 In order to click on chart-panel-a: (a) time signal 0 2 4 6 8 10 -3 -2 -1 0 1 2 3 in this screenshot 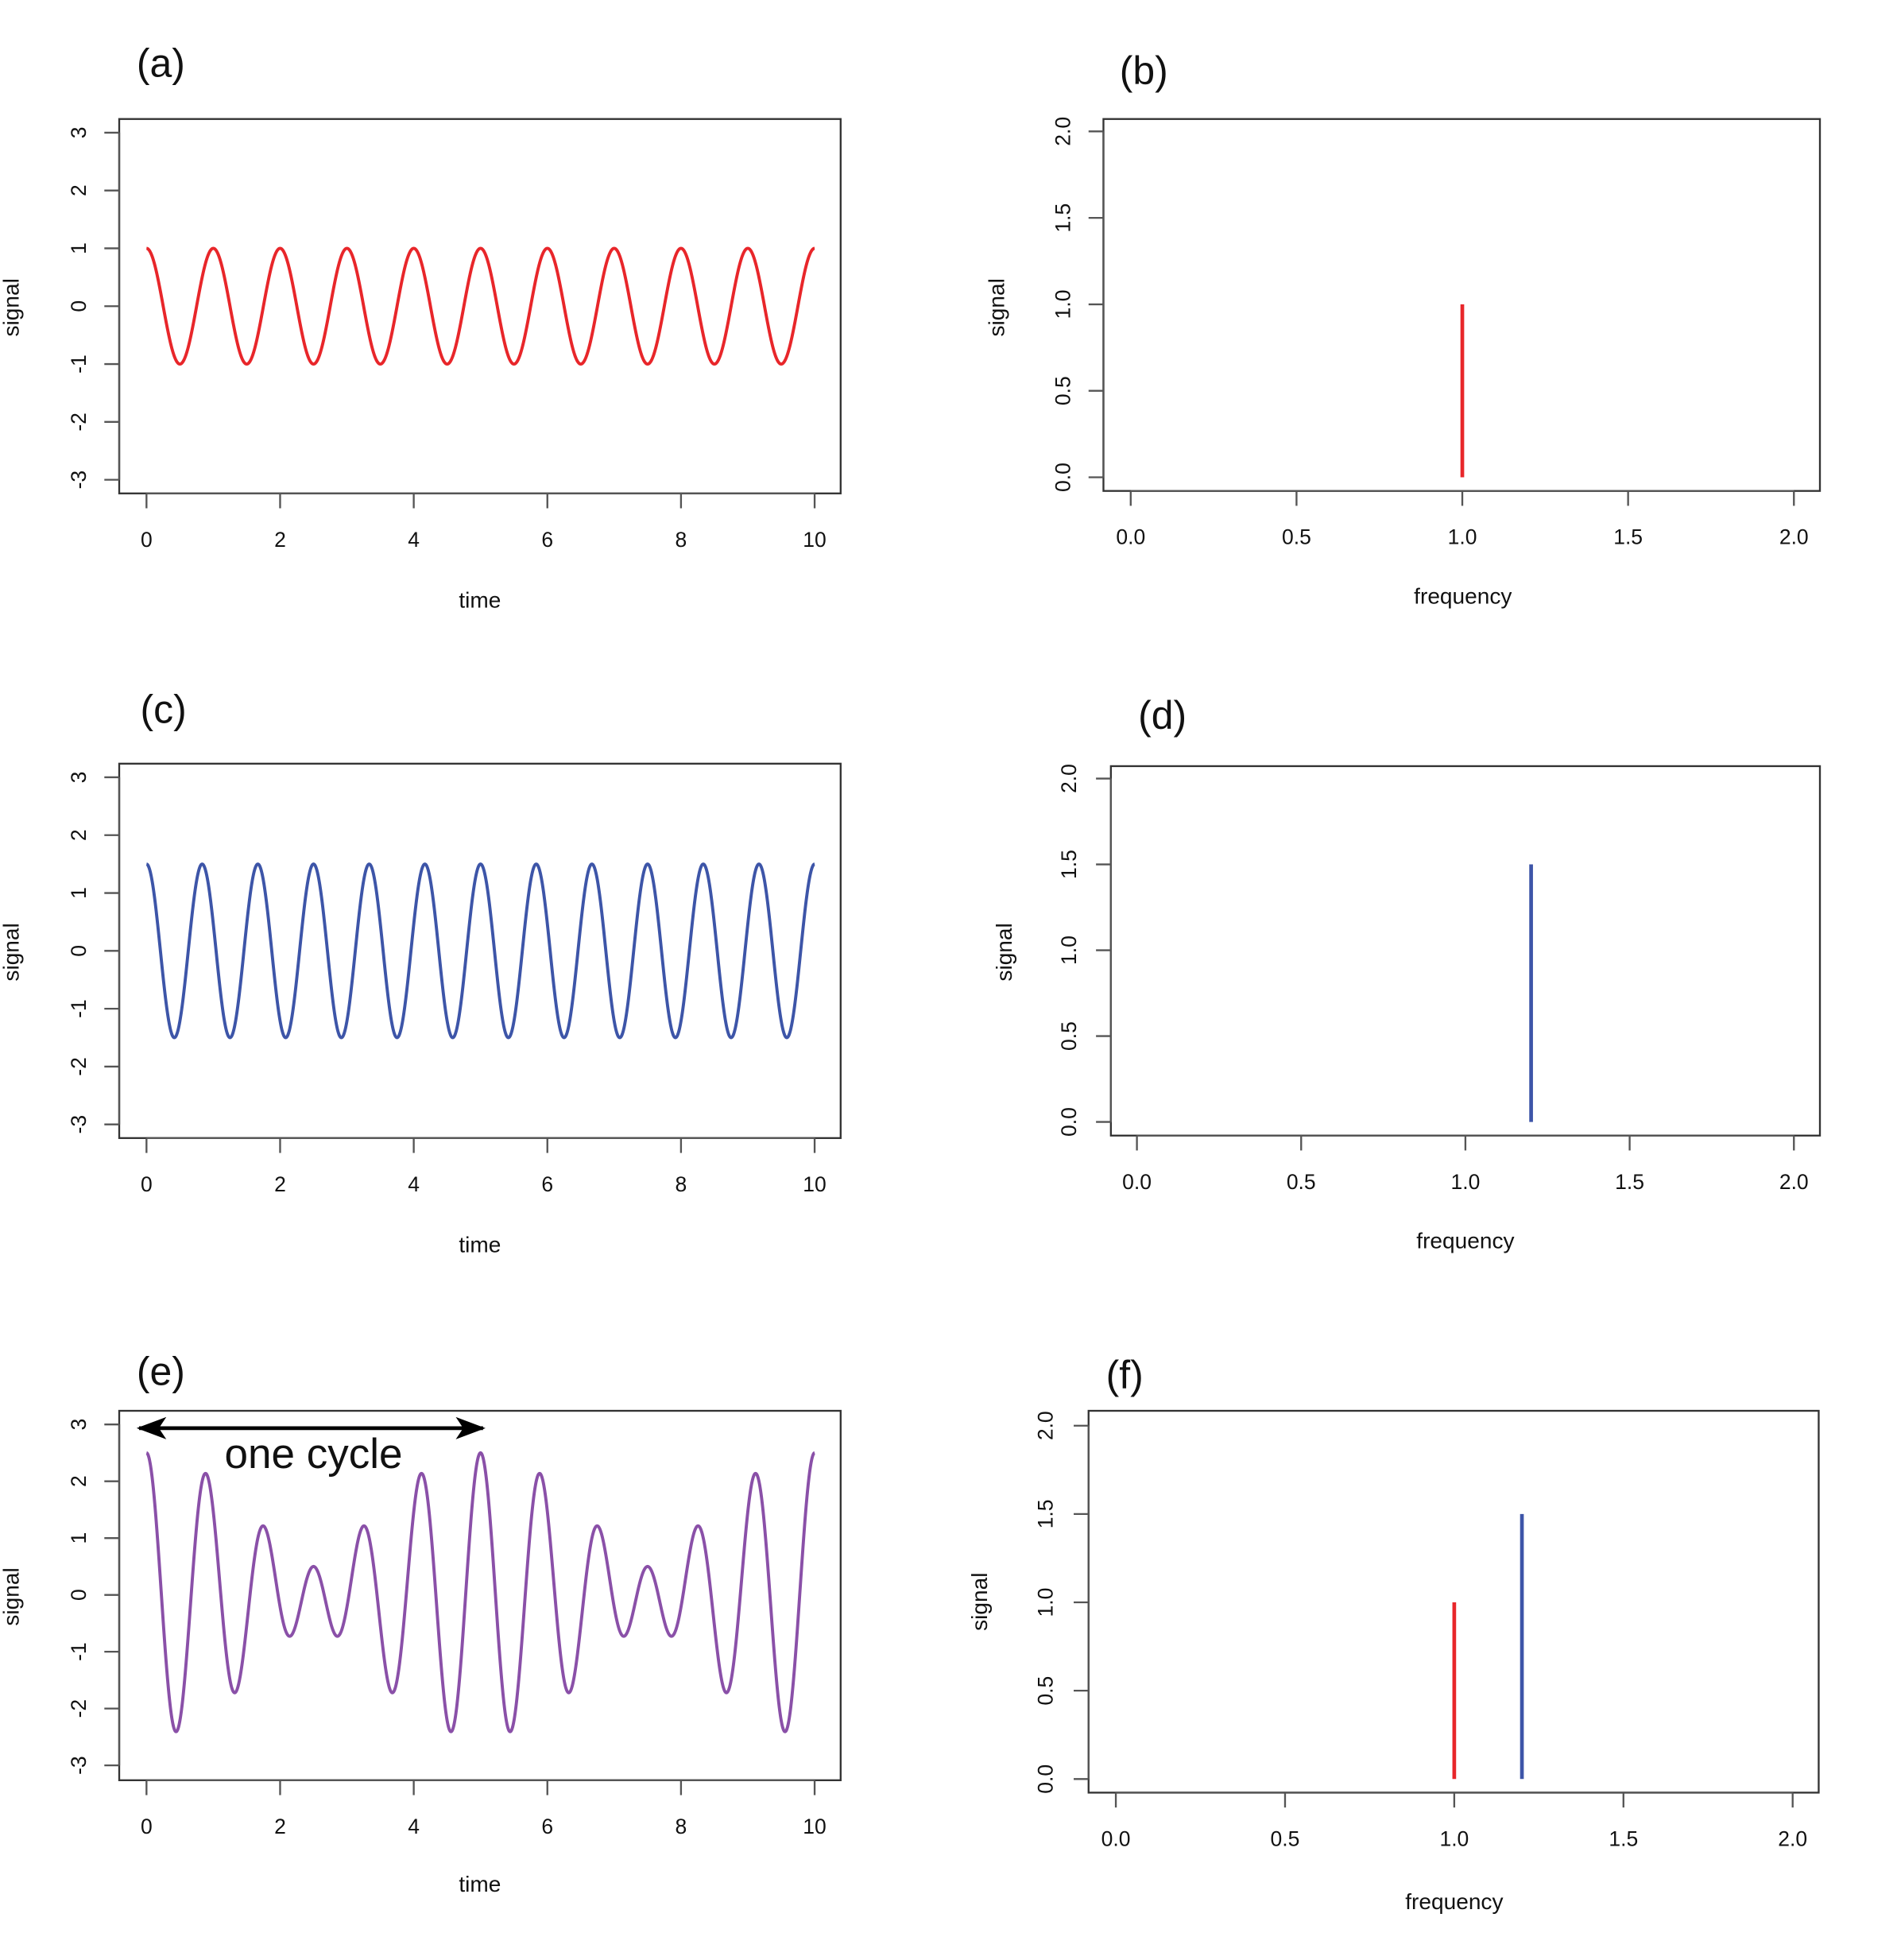, I will do `click(421, 326)`.